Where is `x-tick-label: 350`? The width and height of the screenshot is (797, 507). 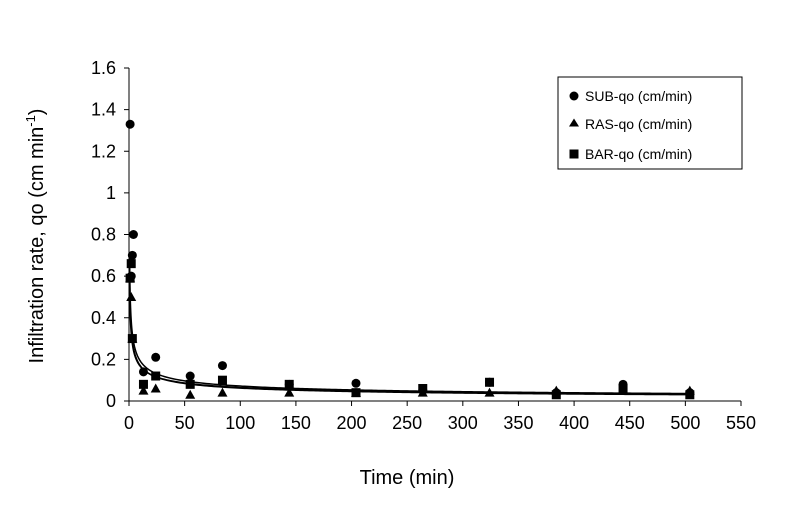 x-tick-label: 350 is located at coordinates (518, 423).